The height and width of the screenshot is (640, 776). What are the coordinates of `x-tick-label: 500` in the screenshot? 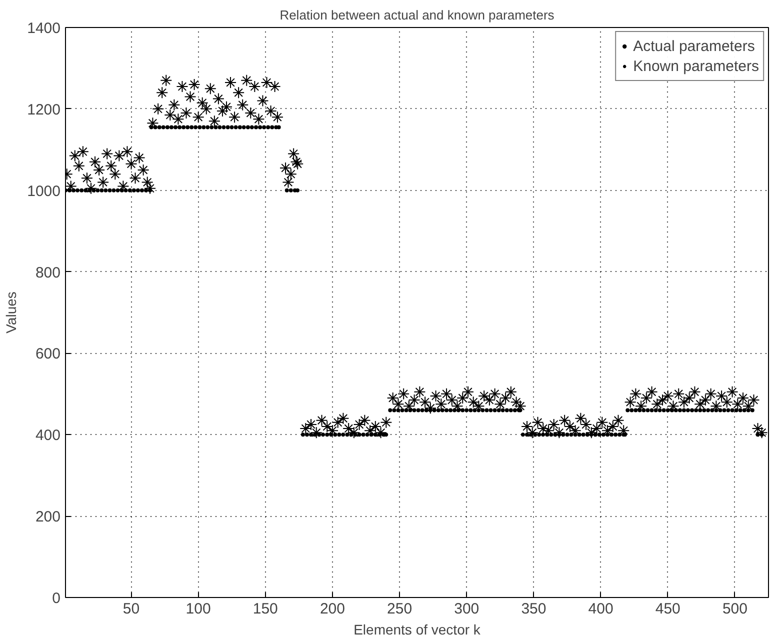 It's located at (735, 609).